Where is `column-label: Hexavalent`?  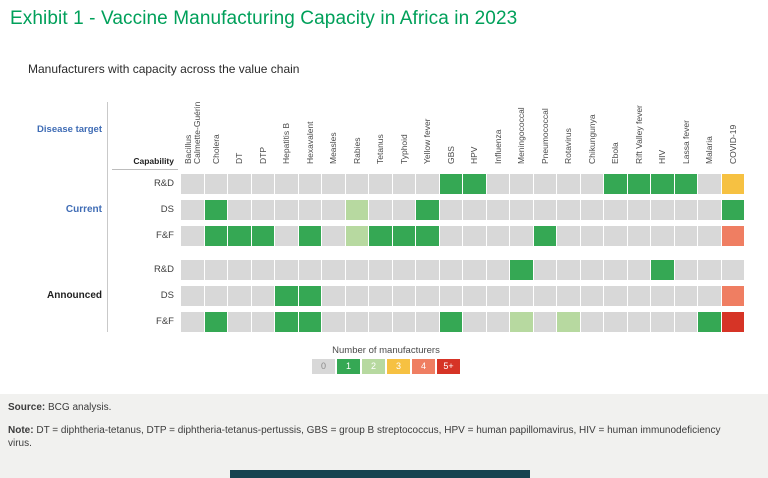 column-label: Hexavalent is located at coordinates (309, 142).